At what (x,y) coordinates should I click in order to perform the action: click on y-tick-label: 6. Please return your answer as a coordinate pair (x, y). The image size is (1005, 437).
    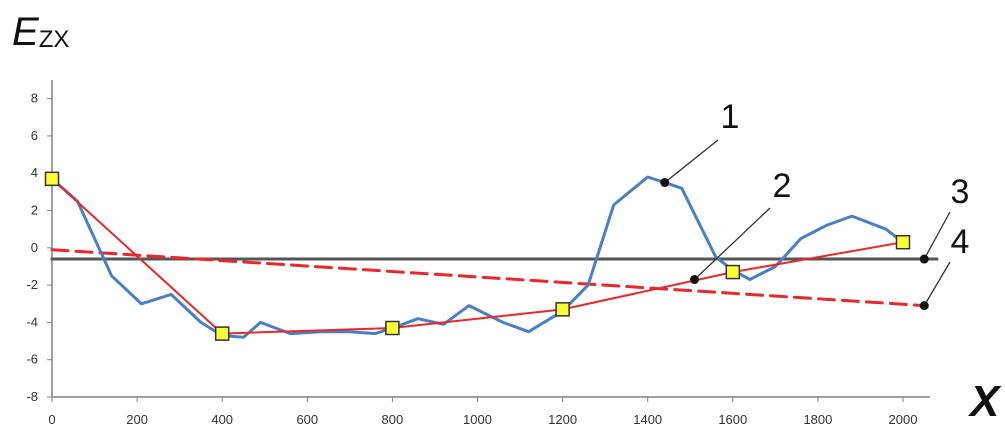
    Looking at the image, I should click on (34, 135).